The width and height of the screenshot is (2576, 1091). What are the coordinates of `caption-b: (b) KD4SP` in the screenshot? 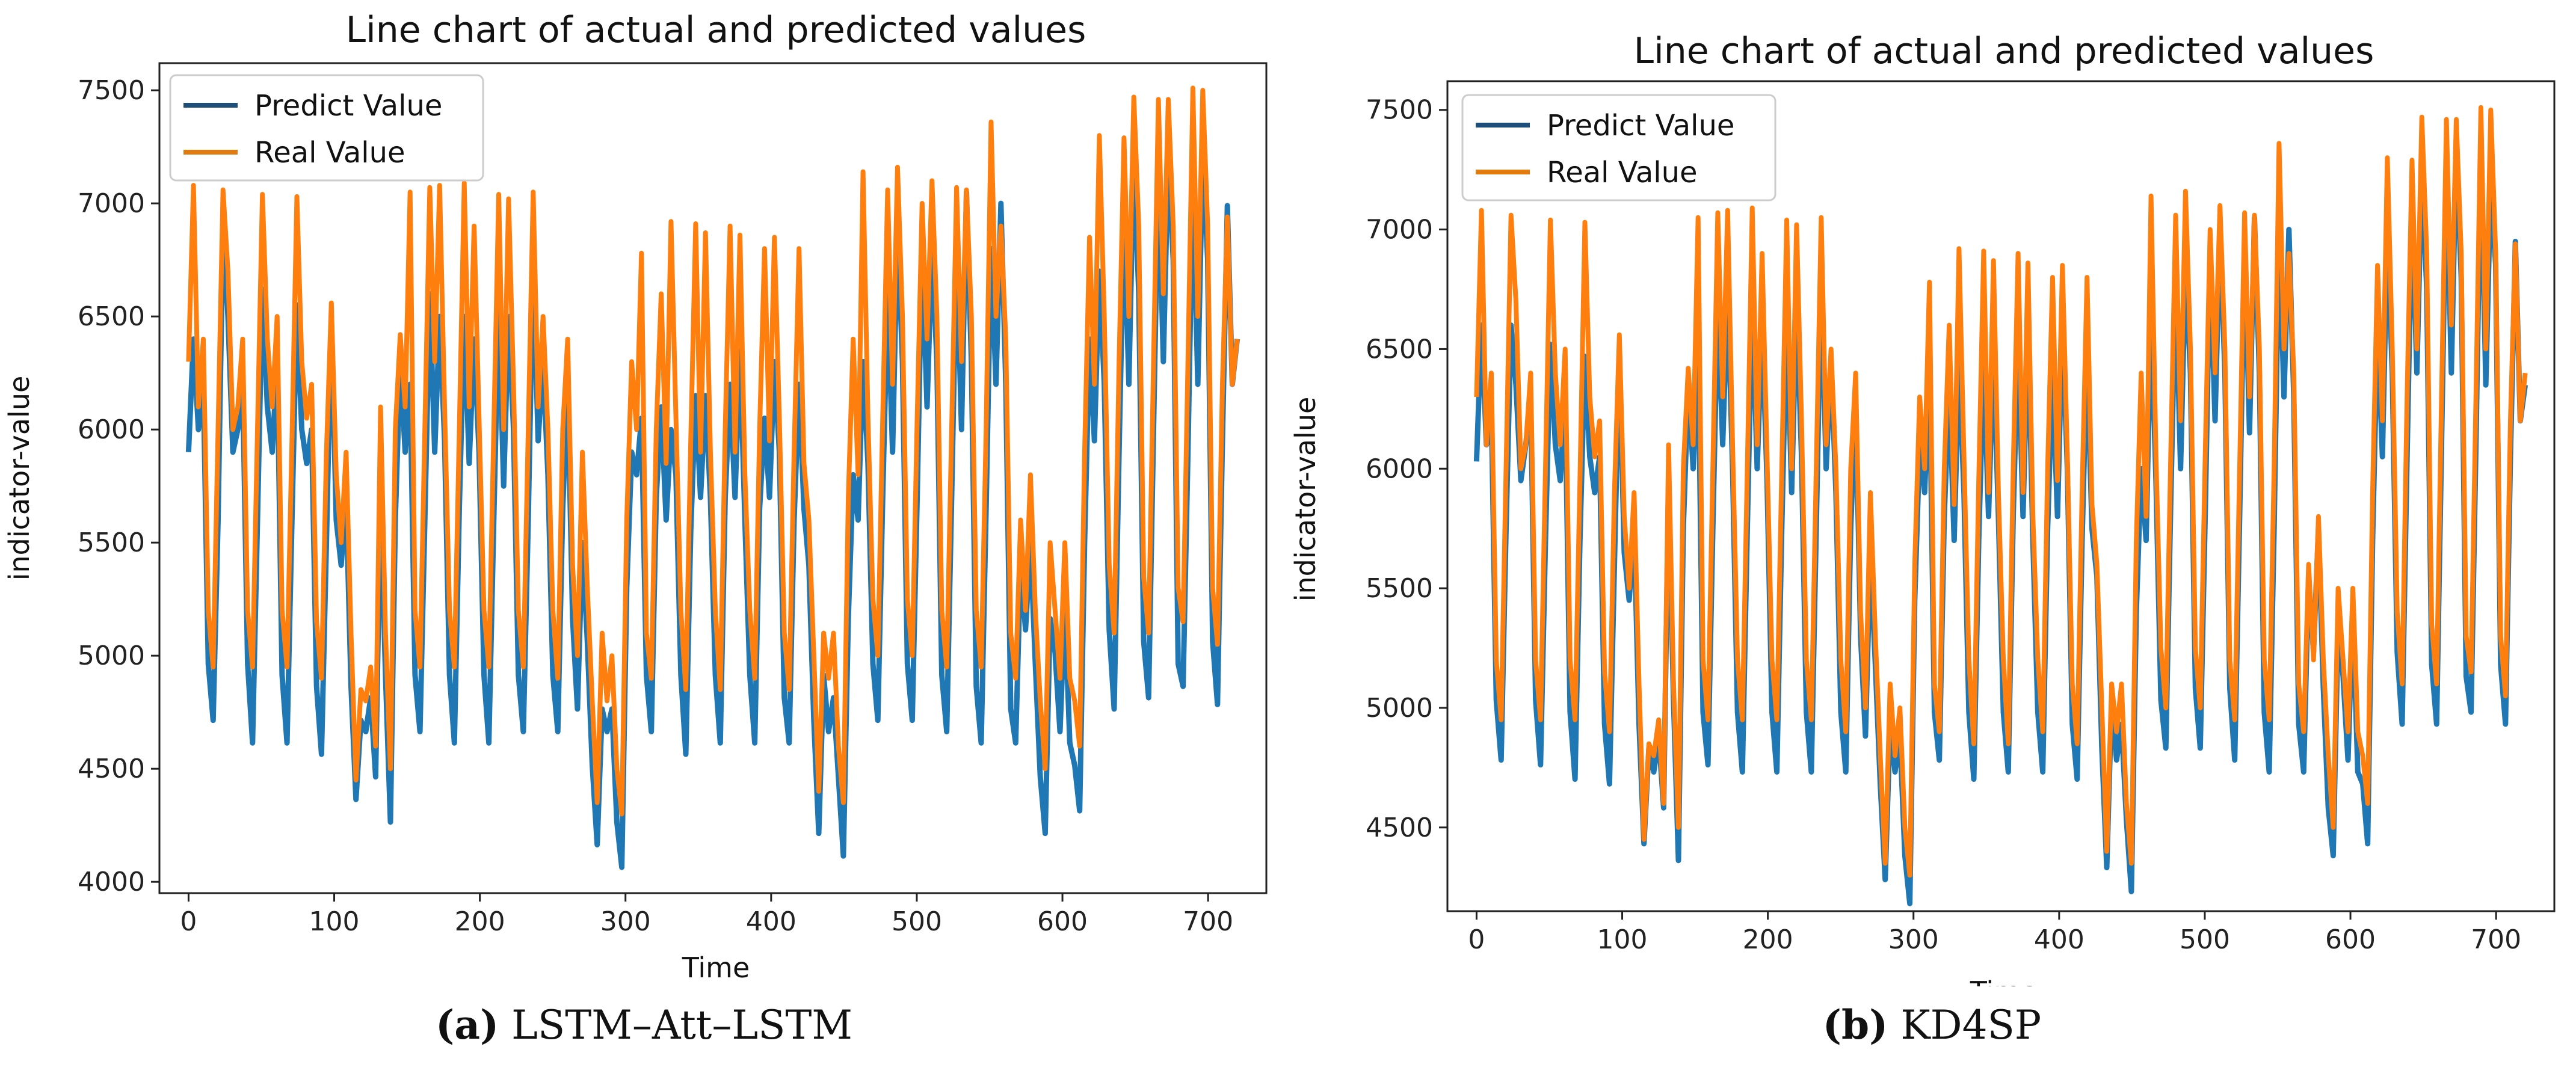 It's located at (1932, 1024).